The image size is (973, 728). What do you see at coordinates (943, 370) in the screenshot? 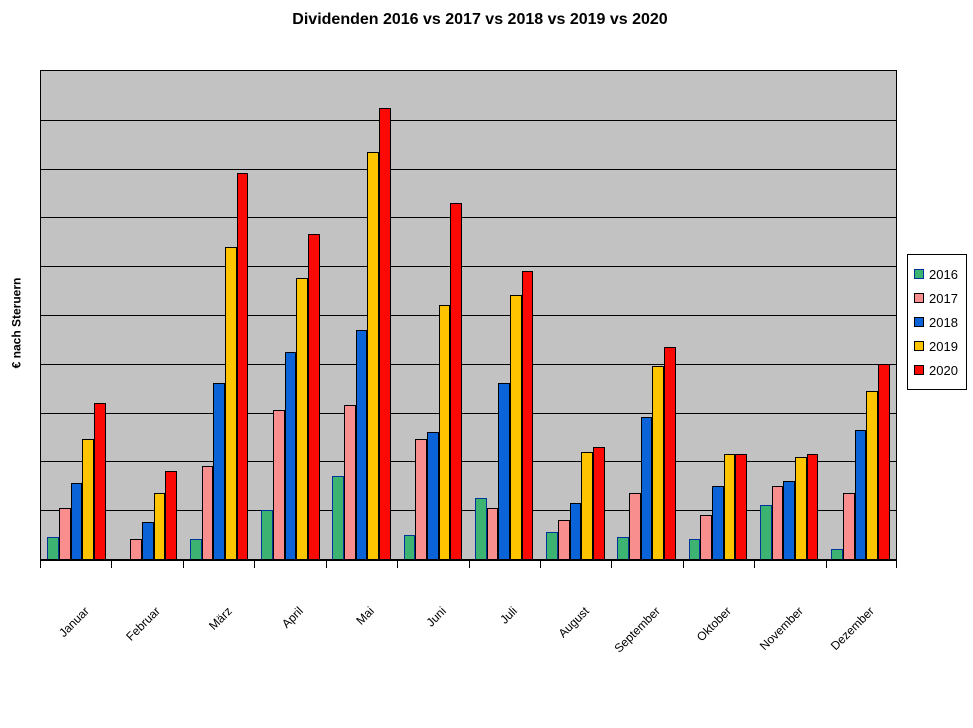
I see `legend-label-2020: 2020` at bounding box center [943, 370].